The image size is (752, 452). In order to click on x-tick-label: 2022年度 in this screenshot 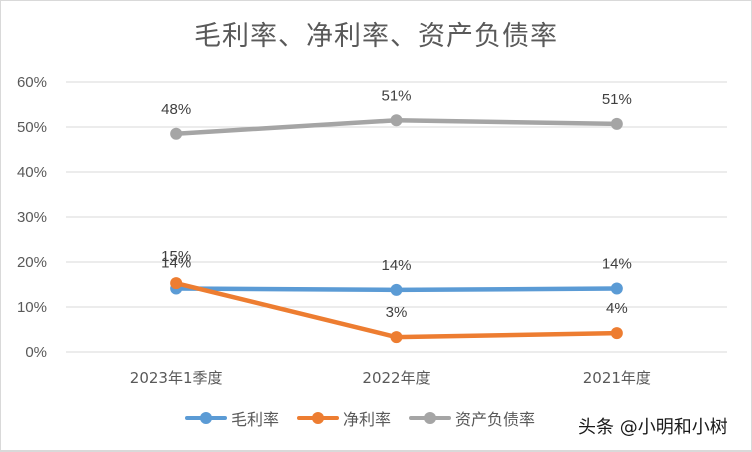, I will do `click(396, 378)`.